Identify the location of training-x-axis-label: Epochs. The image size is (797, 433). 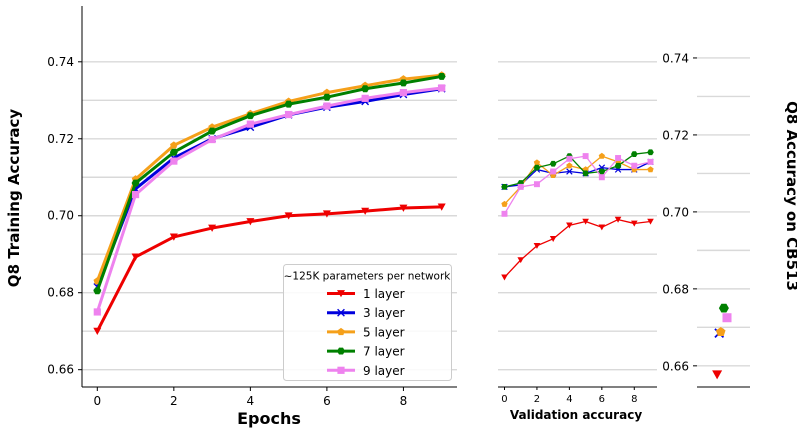
(269, 418).